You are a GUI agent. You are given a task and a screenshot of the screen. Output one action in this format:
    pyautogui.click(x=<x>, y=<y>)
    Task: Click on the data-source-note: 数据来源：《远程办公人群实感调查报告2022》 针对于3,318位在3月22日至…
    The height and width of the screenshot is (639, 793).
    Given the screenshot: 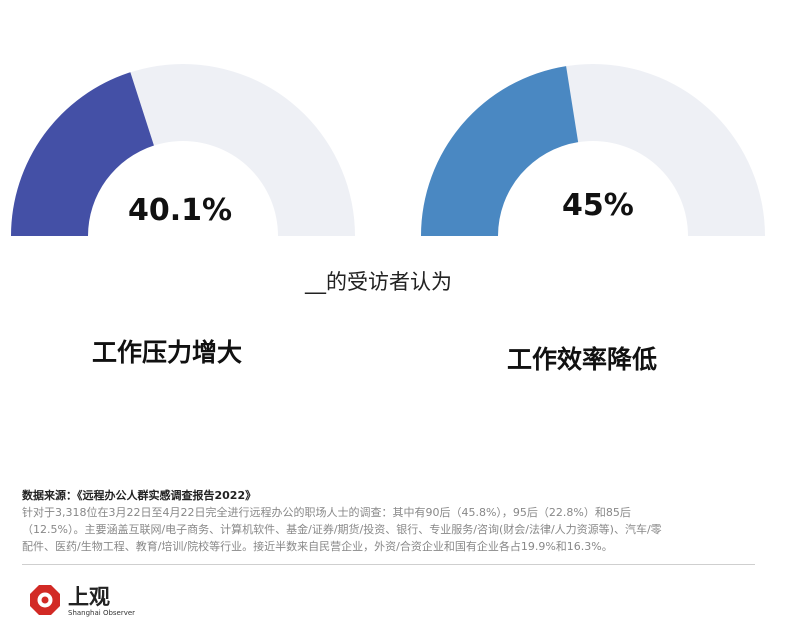 What is the action you would take?
    pyautogui.click(x=402, y=521)
    